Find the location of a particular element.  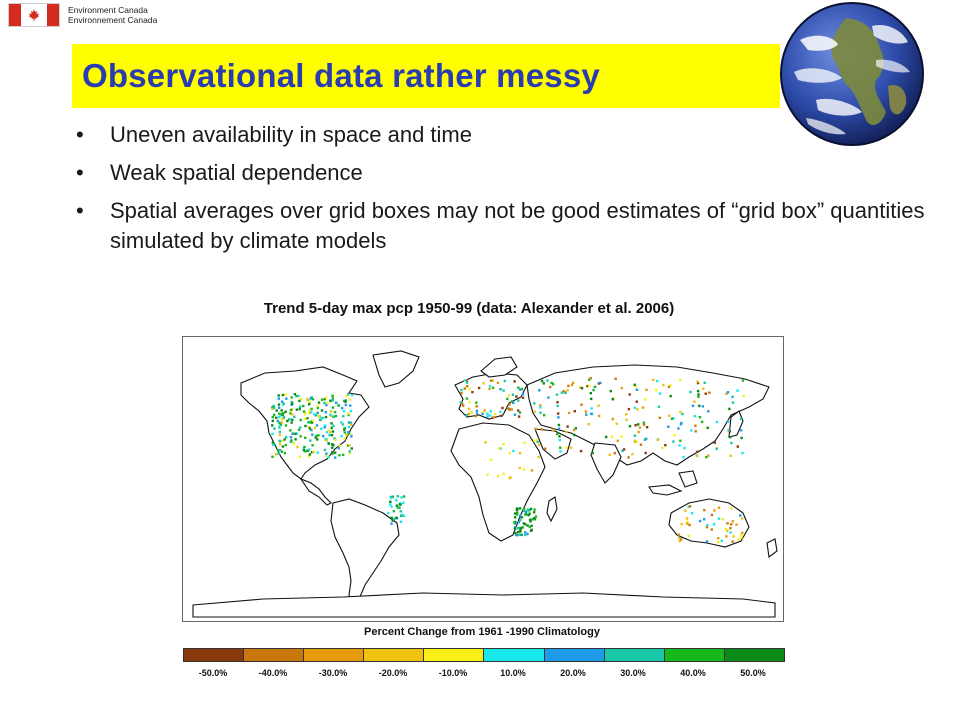

legend-swatch is located at coordinates (274, 655).